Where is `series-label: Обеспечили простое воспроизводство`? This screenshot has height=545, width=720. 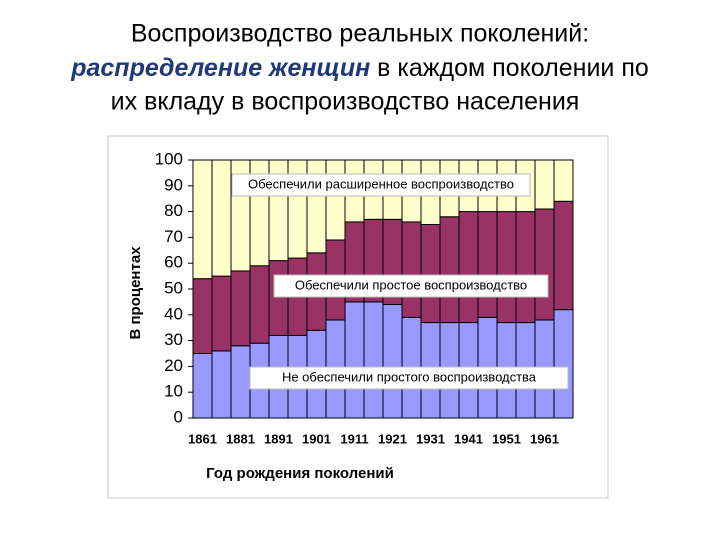 series-label: Обеспечили простое воспроизводство is located at coordinates (411, 284).